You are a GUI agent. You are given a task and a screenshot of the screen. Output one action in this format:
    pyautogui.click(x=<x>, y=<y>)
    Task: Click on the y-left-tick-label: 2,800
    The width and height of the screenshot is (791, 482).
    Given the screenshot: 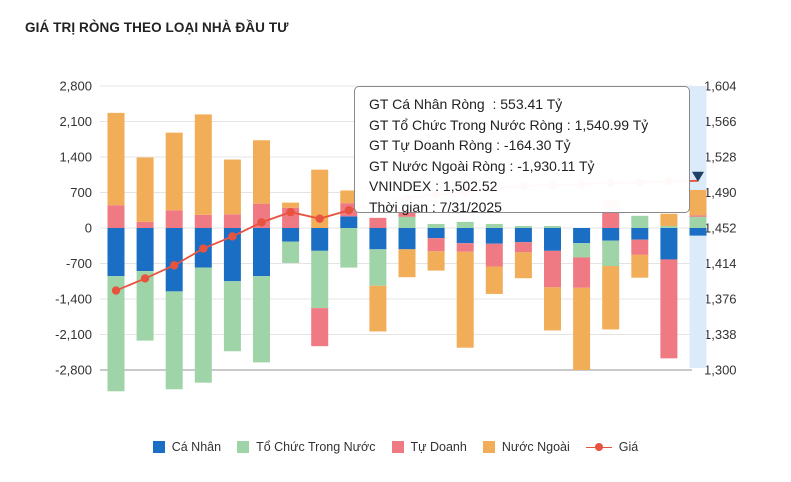 What is the action you would take?
    pyautogui.click(x=75, y=86)
    